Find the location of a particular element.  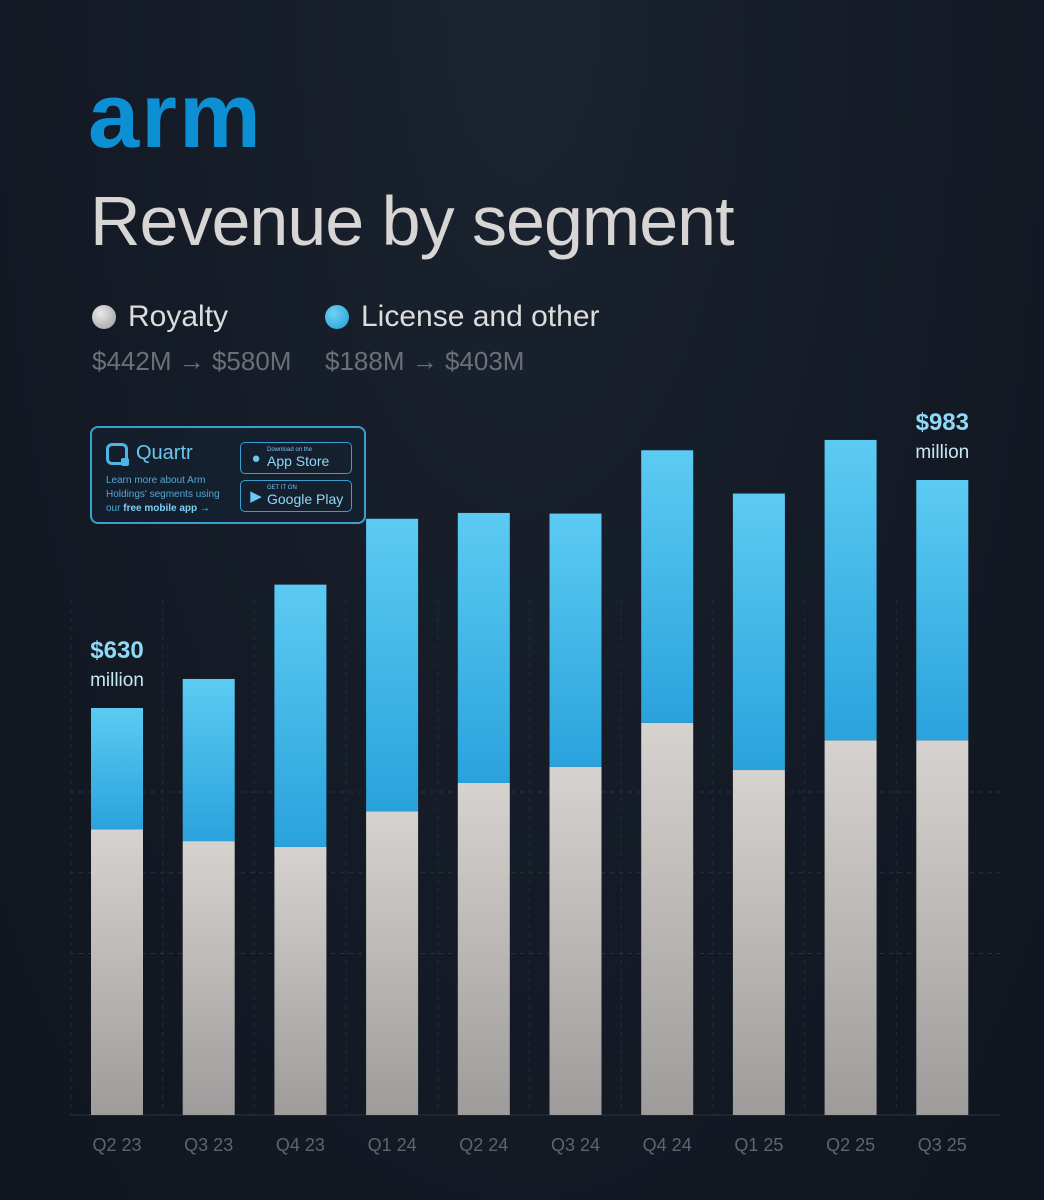

promo-link-free-app: free mobile app → is located at coordinates (166, 508).